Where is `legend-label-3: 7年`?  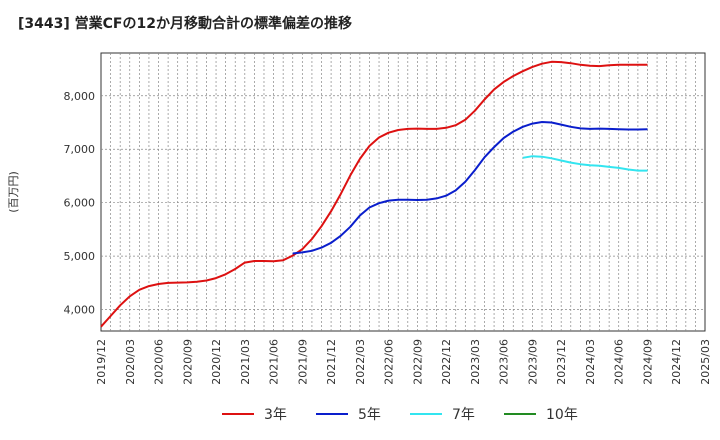
legend-label-3: 7年 is located at coordinates (463, 415).